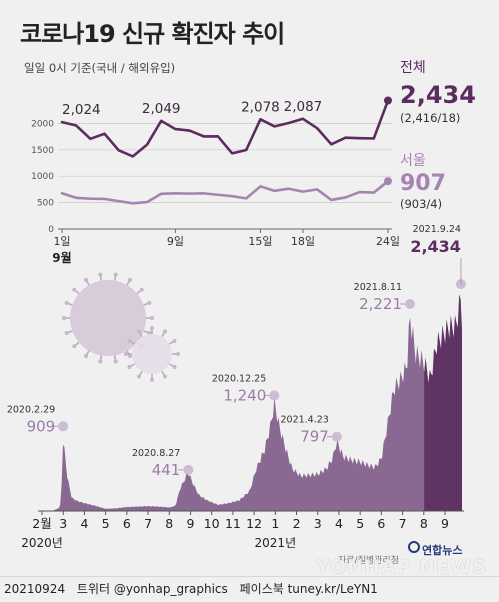 This screenshot has height=602, width=499. Describe the element at coordinates (42, 177) in the screenshot. I see `y-tick-label: 1000` at that location.